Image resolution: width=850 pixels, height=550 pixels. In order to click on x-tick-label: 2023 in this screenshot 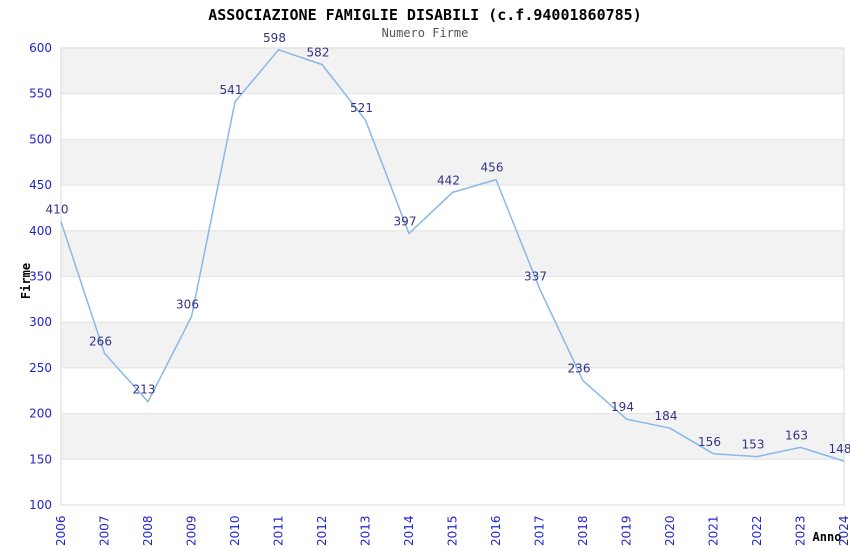, I will do `click(801, 530)`.